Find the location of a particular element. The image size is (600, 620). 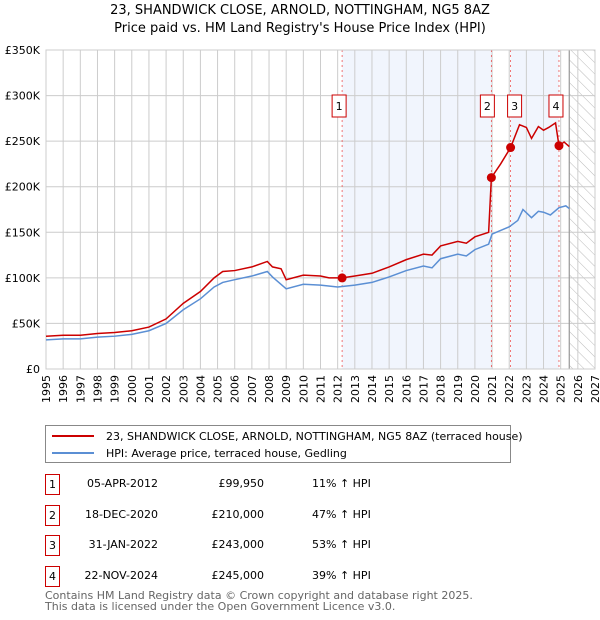

x-tick-label: 1999 is located at coordinates (115, 389).